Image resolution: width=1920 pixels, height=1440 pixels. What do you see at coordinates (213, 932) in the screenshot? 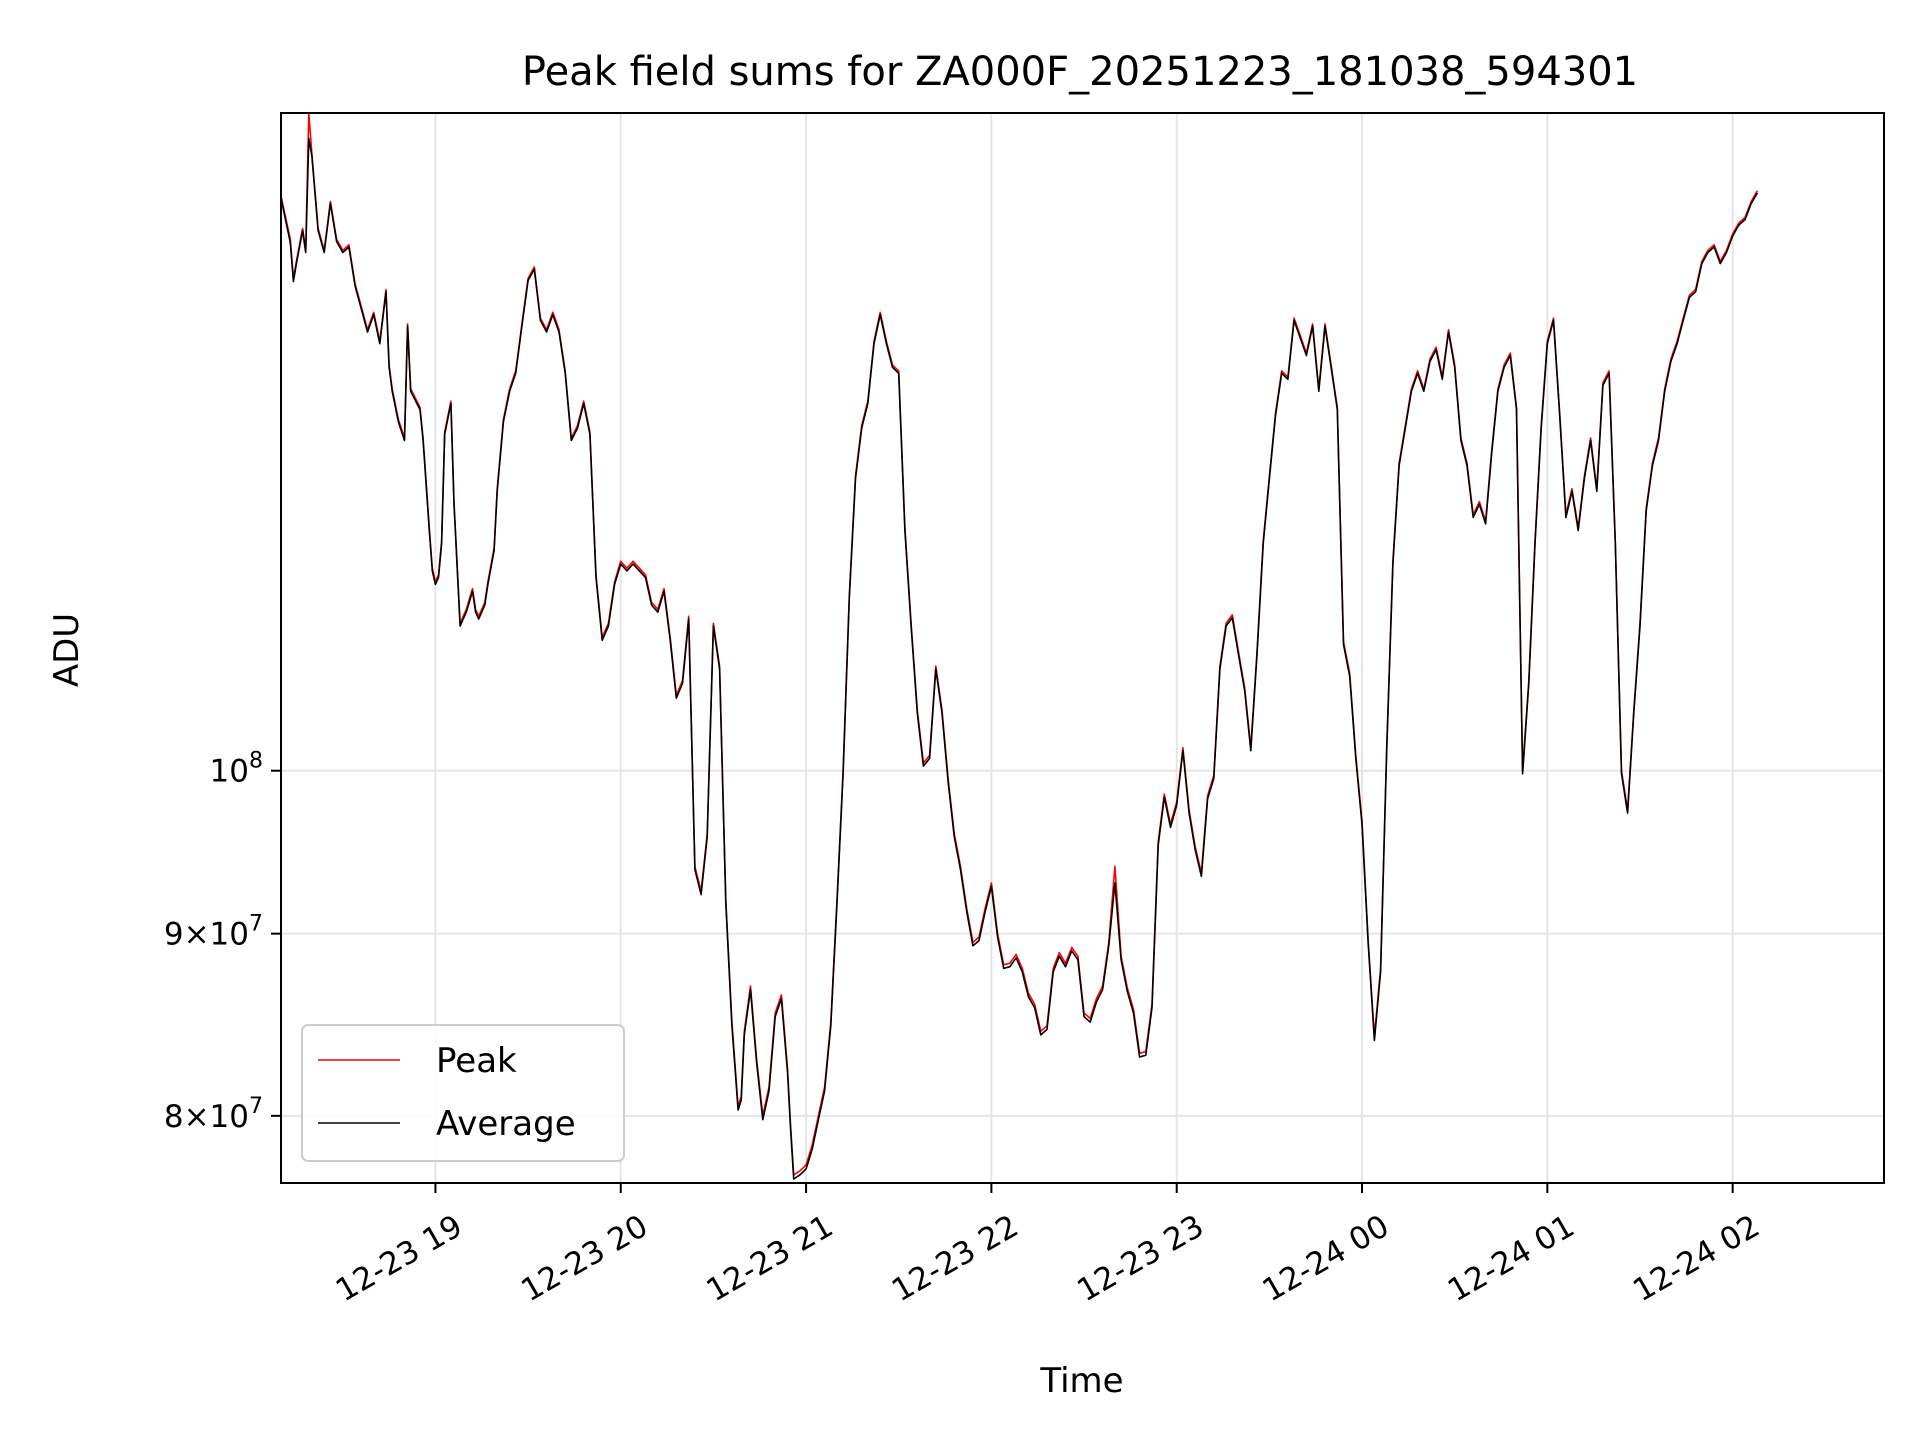
I see `y-tick-label-1: 9×107` at bounding box center [213, 932].